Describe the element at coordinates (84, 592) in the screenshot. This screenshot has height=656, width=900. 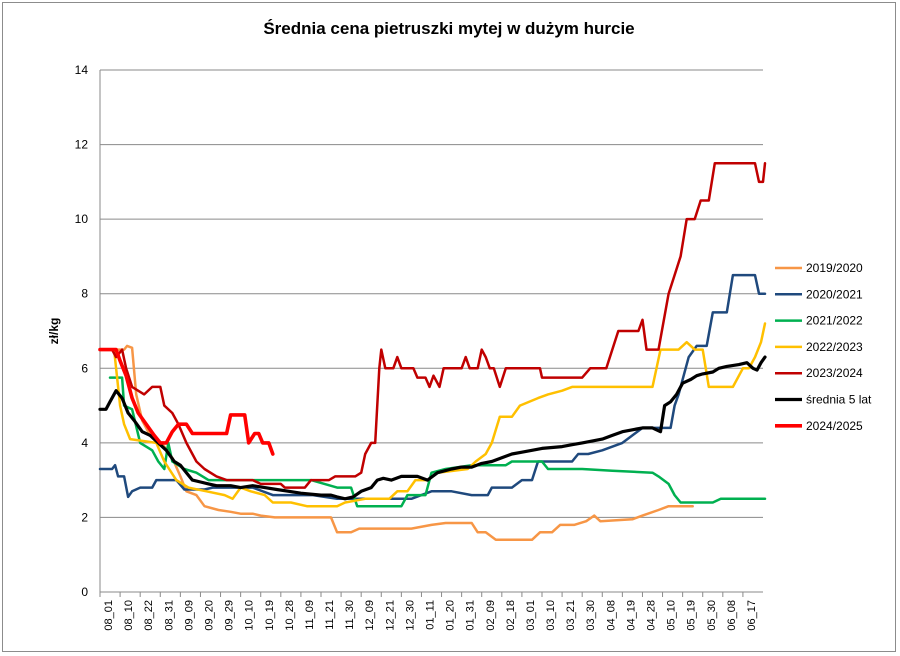
I see `y-tick-label: 0` at that location.